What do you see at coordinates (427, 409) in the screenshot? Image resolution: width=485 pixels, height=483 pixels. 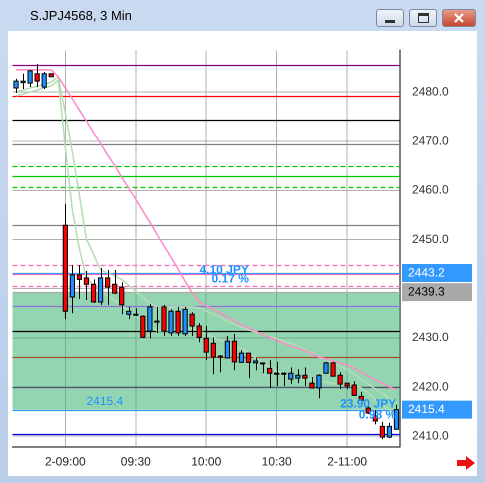 I see `ref-line-label: 2415.4` at bounding box center [427, 409].